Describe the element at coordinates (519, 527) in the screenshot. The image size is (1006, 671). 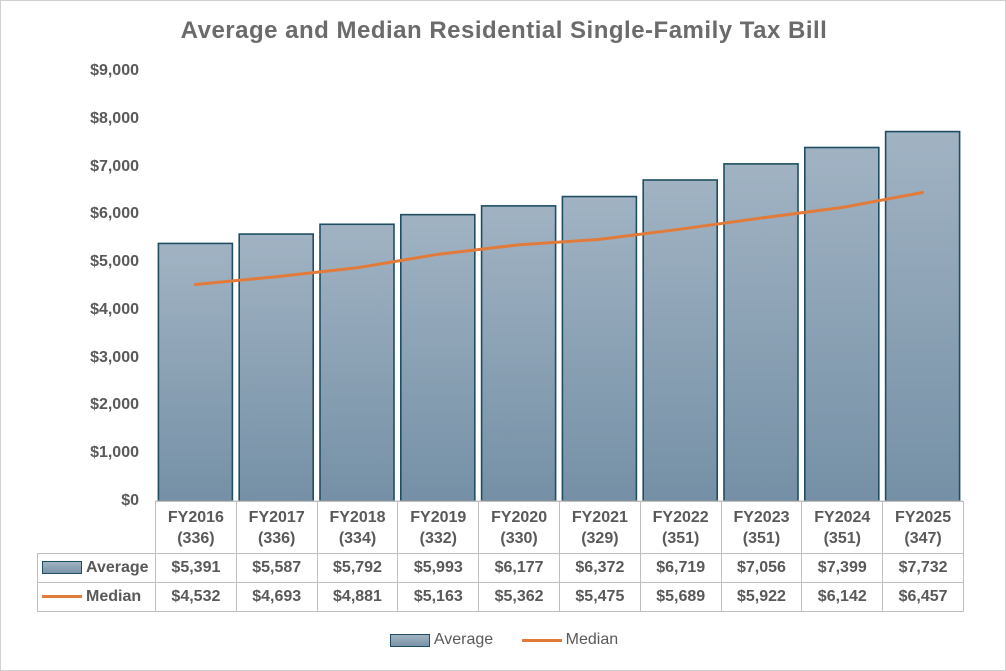
I see `category-cell: FY2020 (330)` at that location.